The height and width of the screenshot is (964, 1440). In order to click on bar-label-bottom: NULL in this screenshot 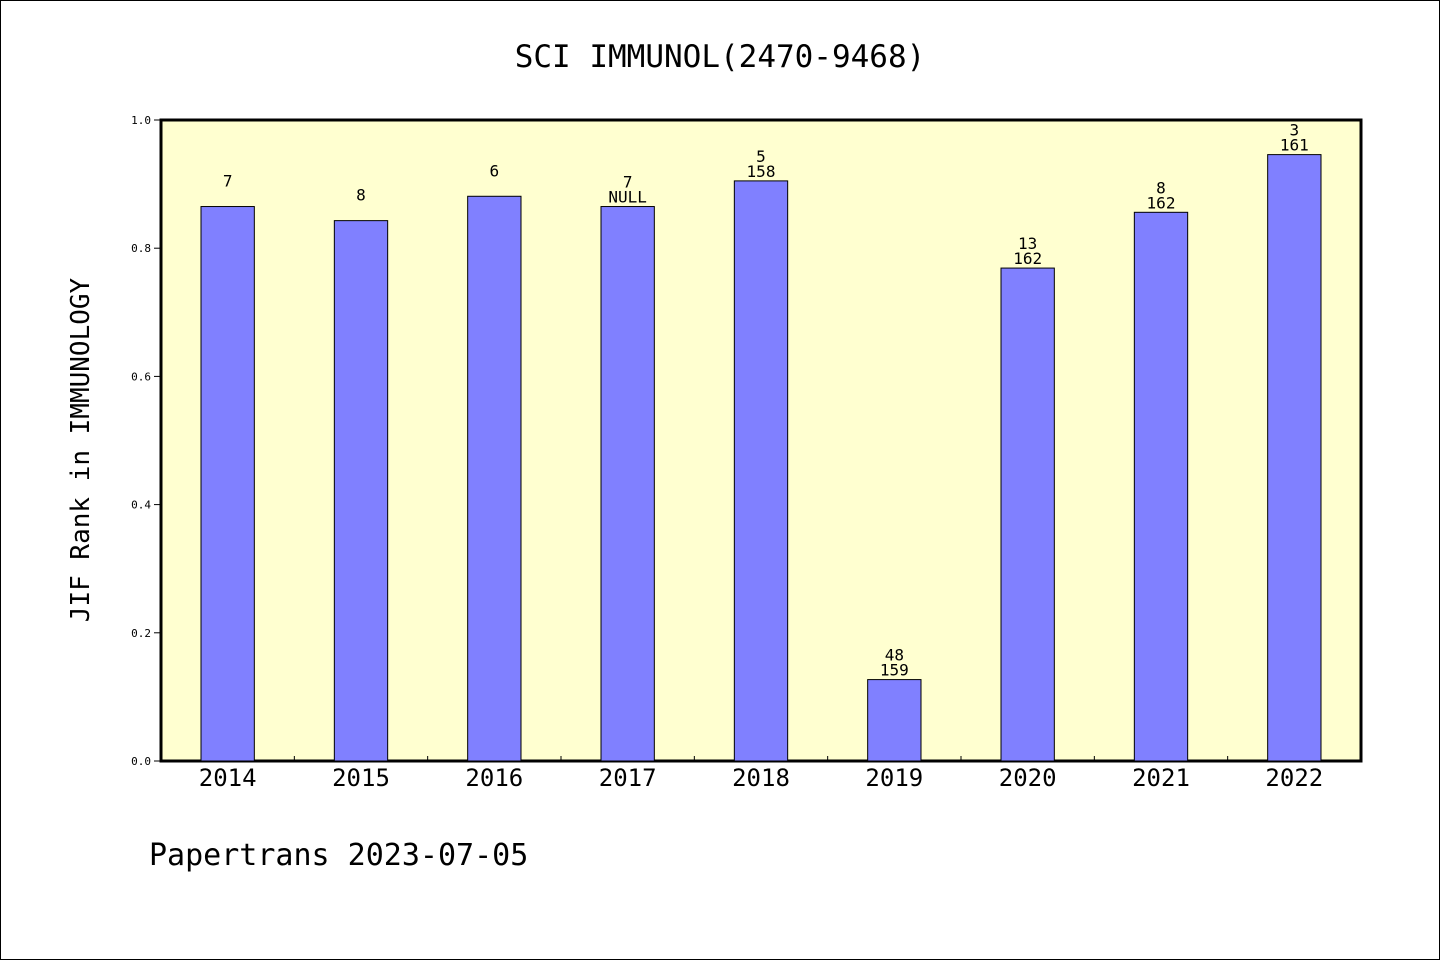, I will do `click(627, 197)`.